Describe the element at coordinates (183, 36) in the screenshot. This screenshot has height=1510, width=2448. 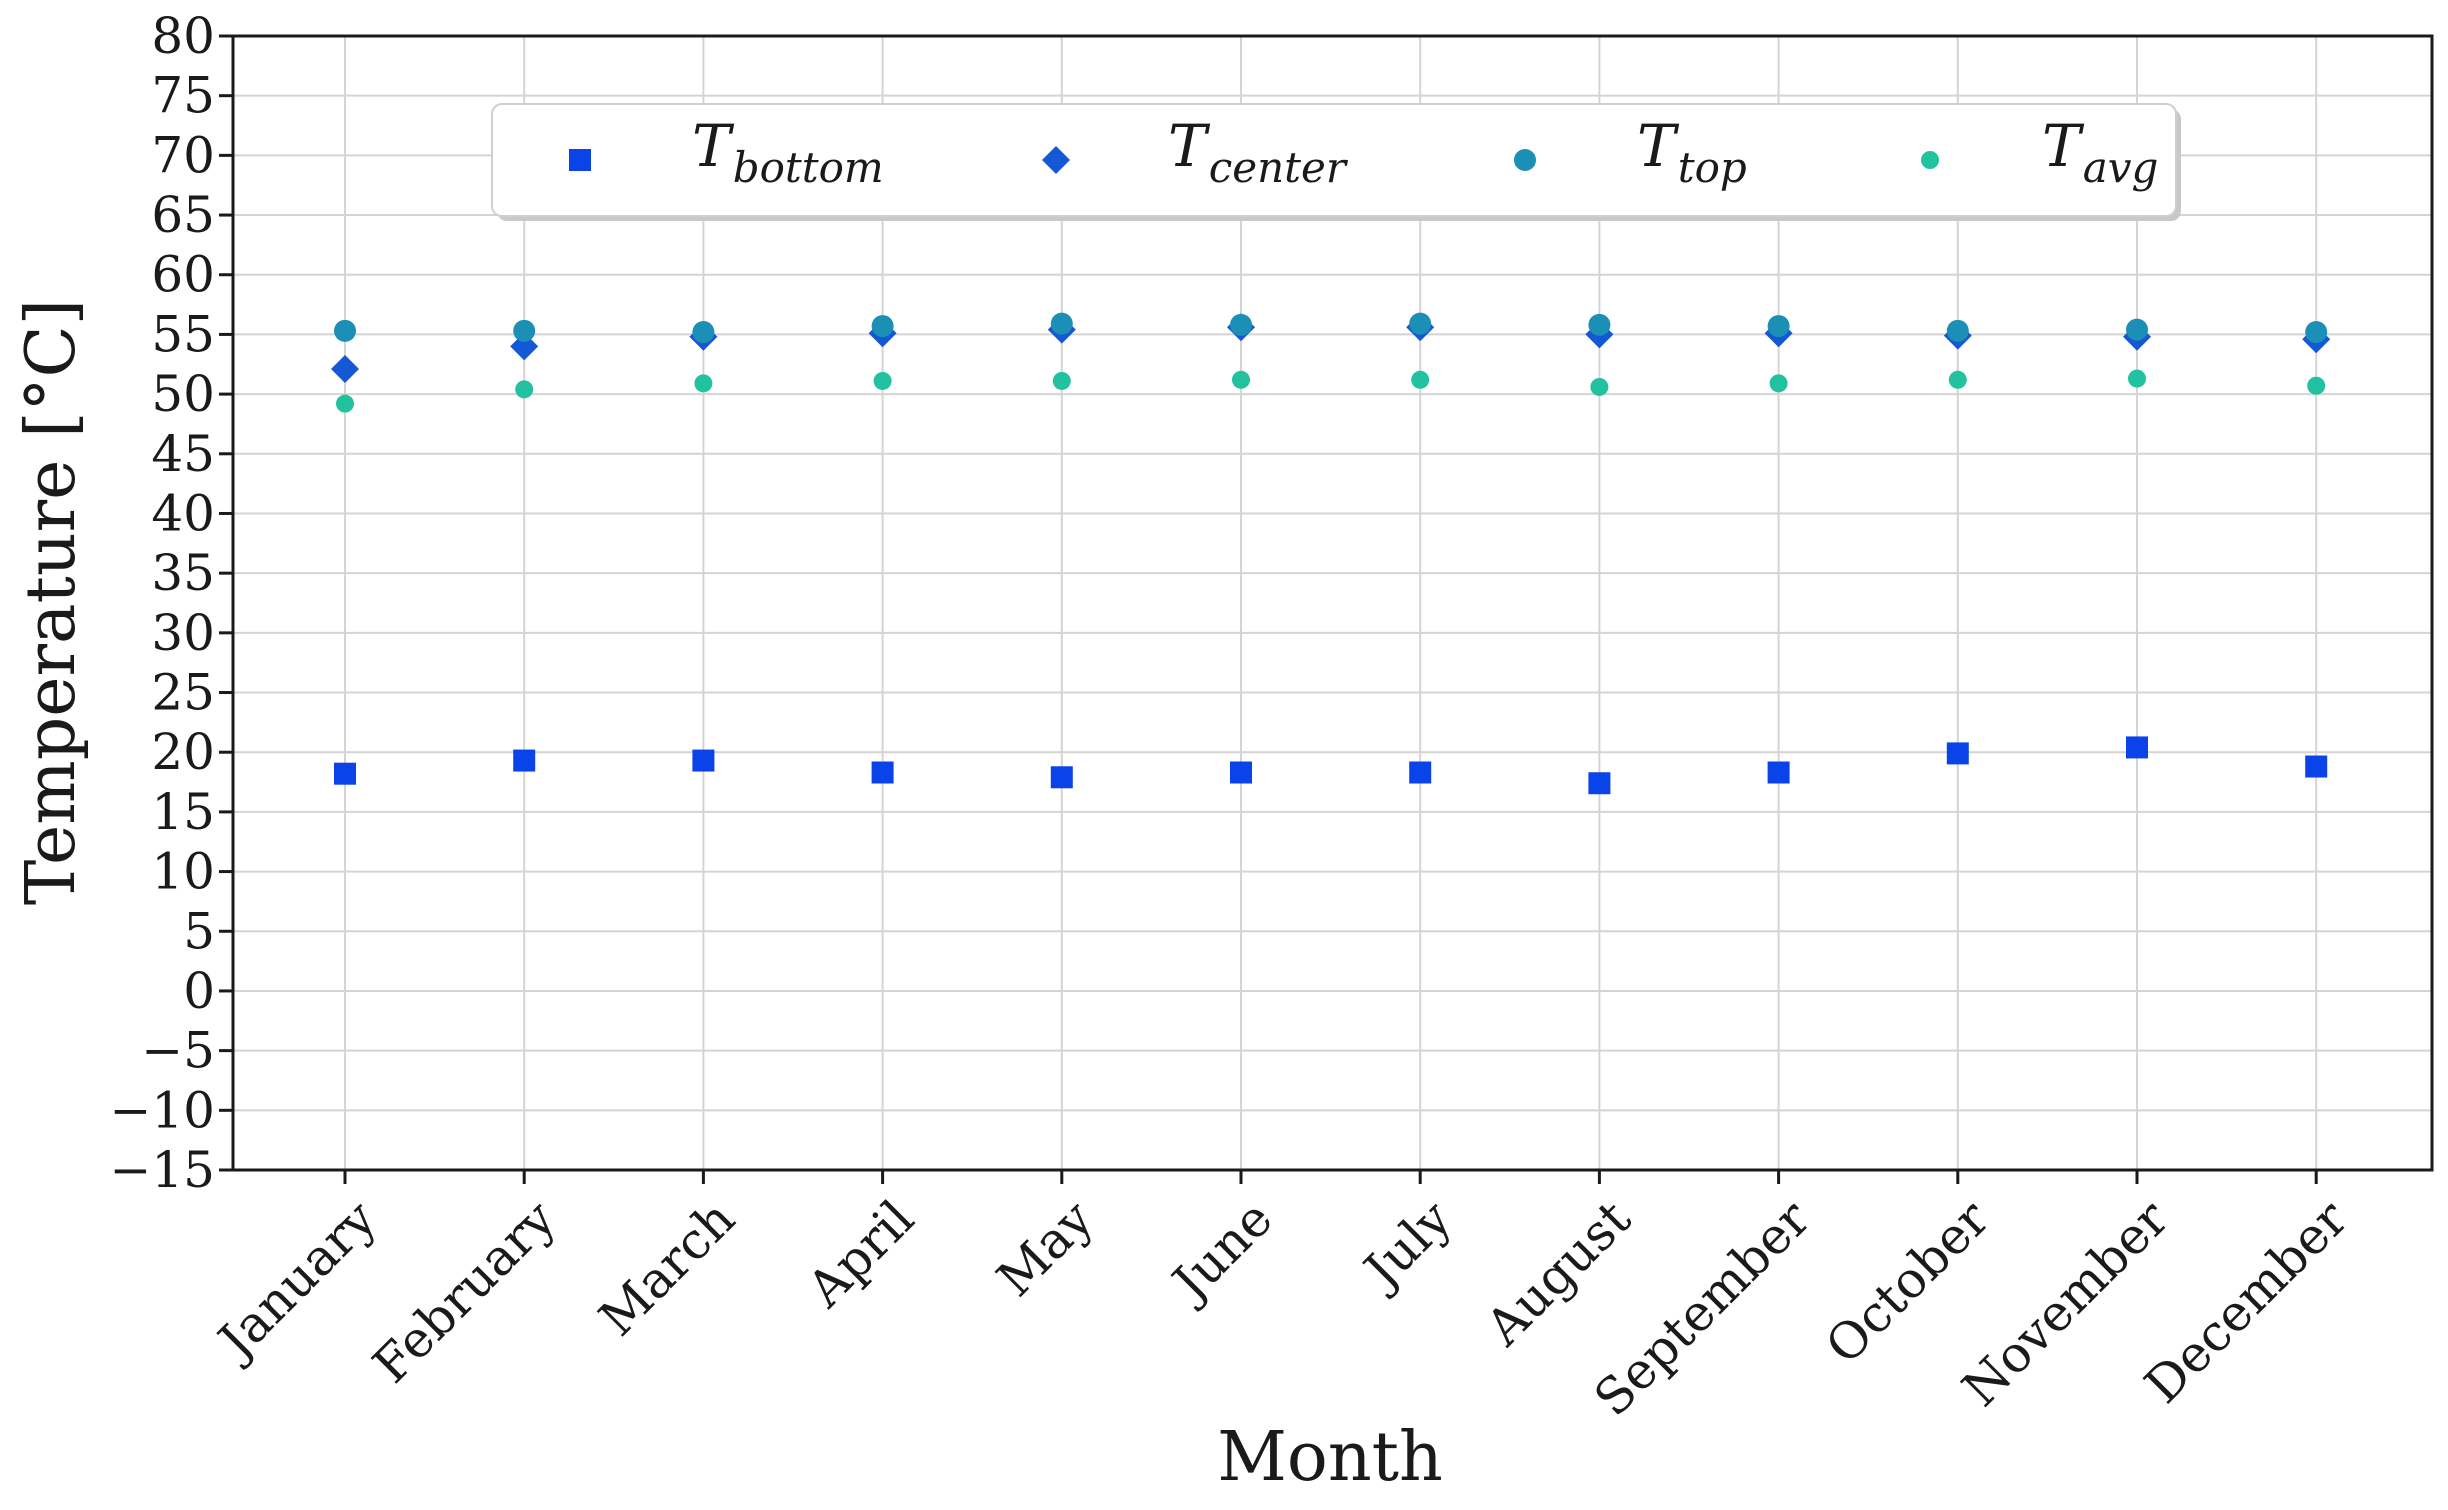
I see `y-tick-label: 80` at that location.